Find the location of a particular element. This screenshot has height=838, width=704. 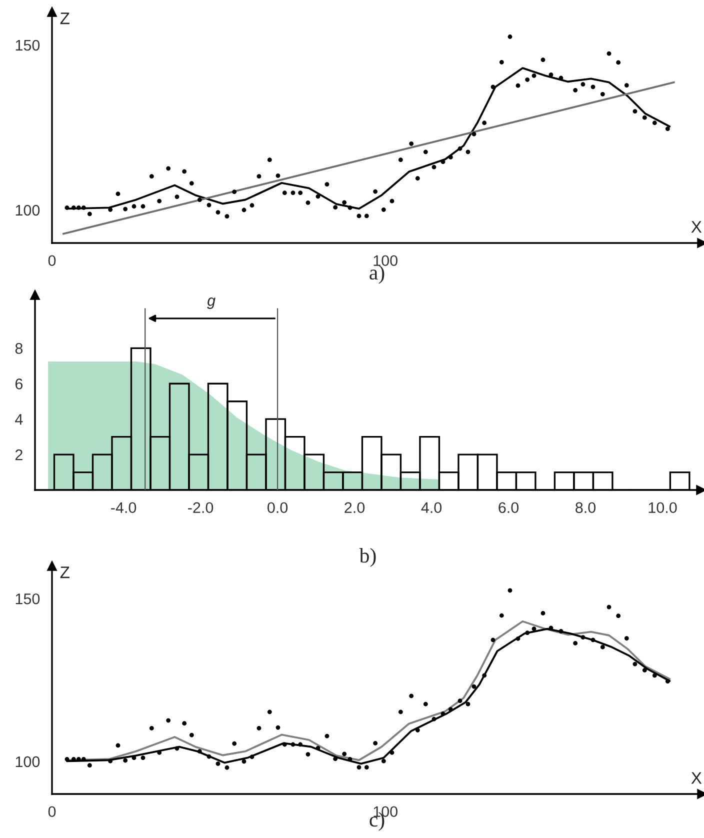

x-tick-label: -4.0 is located at coordinates (123, 508).